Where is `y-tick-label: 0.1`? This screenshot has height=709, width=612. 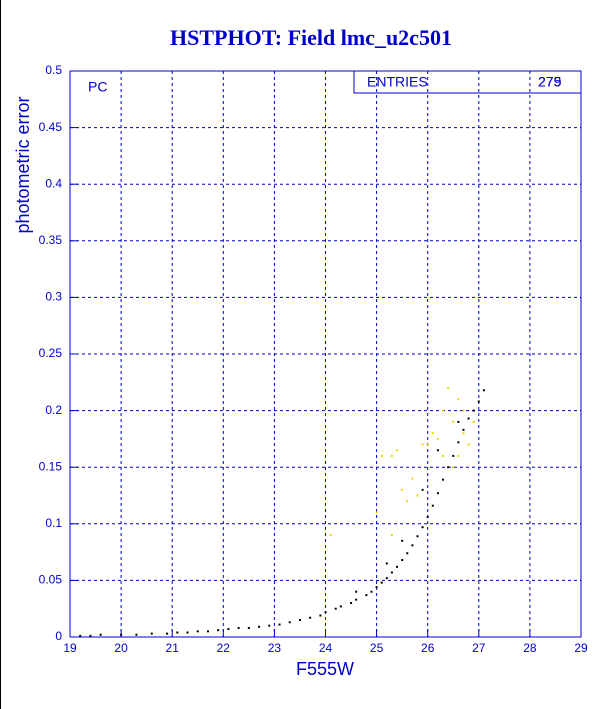
y-tick-label: 0.1 is located at coordinates (53, 523).